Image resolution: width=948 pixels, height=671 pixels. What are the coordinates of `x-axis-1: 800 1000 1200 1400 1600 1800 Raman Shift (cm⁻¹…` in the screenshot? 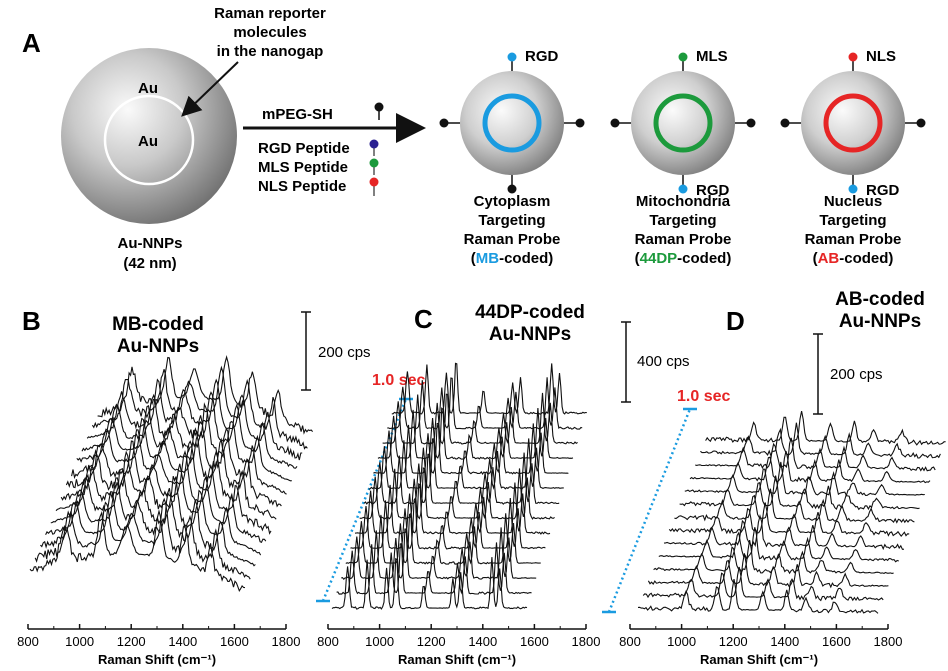 It's located at (158, 645).